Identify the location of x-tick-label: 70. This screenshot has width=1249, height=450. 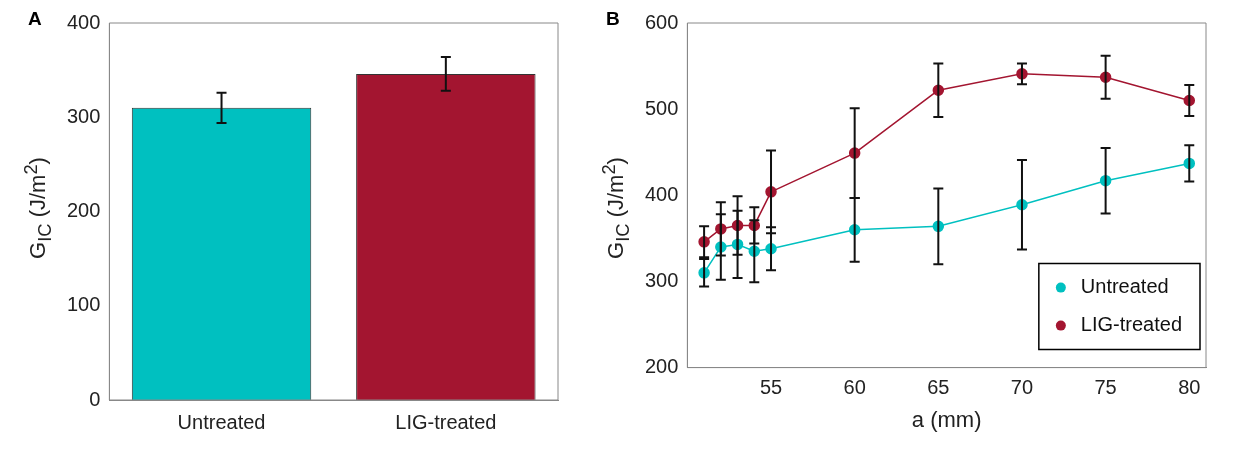
(1022, 387).